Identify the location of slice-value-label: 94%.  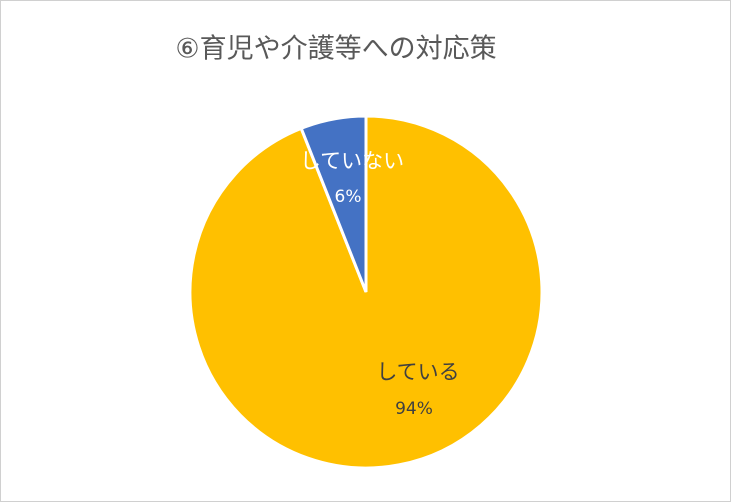
(414, 409).